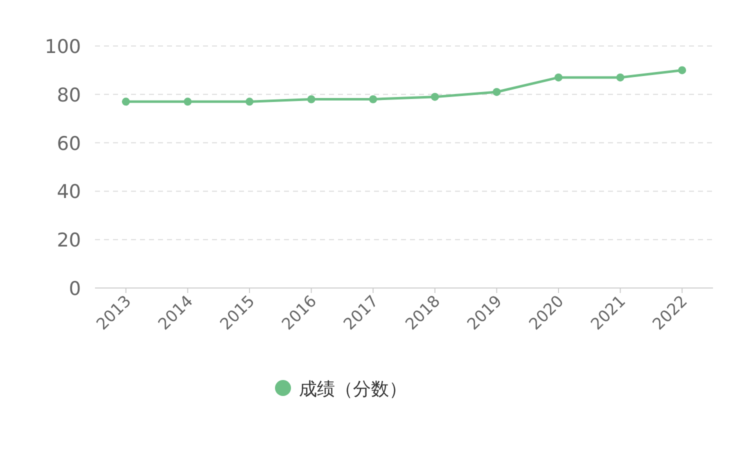 The image size is (751, 451). What do you see at coordinates (68, 241) in the screenshot?
I see `y-tick-label: 20` at bounding box center [68, 241].